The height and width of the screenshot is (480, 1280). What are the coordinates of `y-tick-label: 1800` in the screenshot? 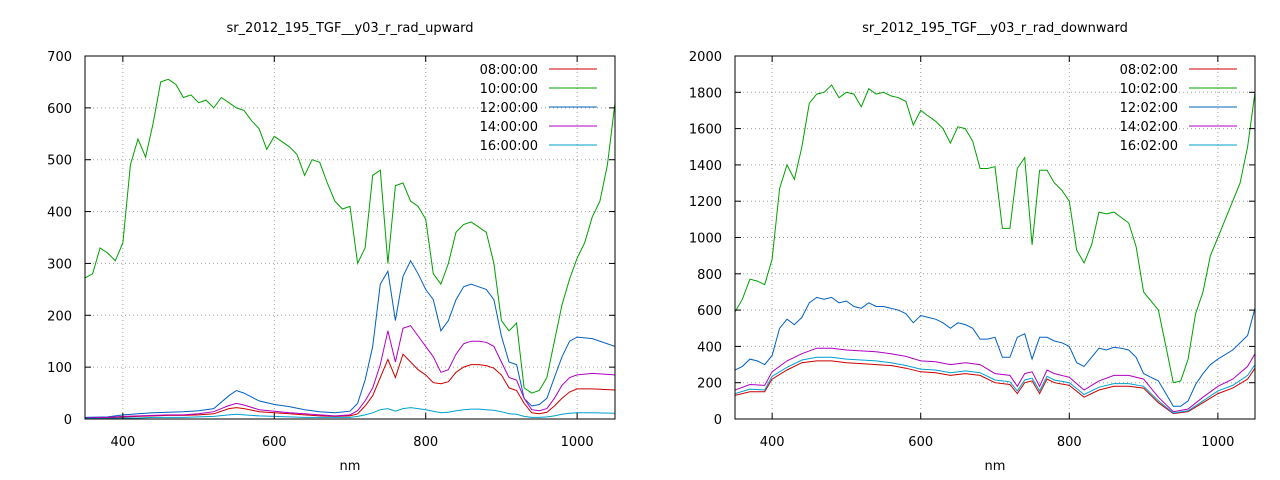 It's located at (705, 93).